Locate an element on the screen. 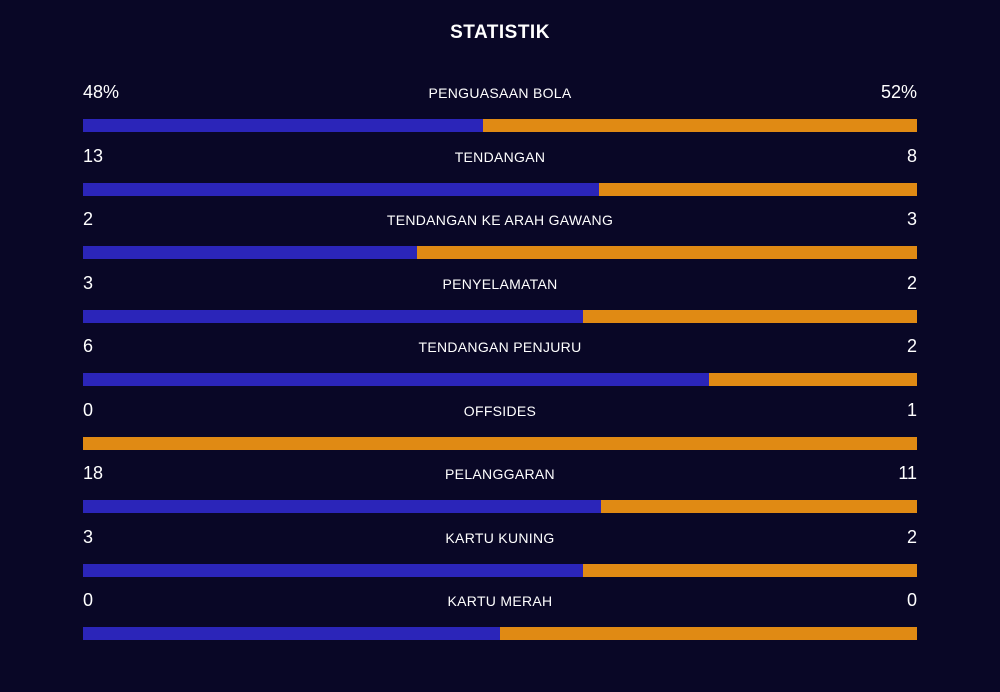  stat-row-fouls: 18 PELANGGARAN 11 is located at coordinates (500, 489).